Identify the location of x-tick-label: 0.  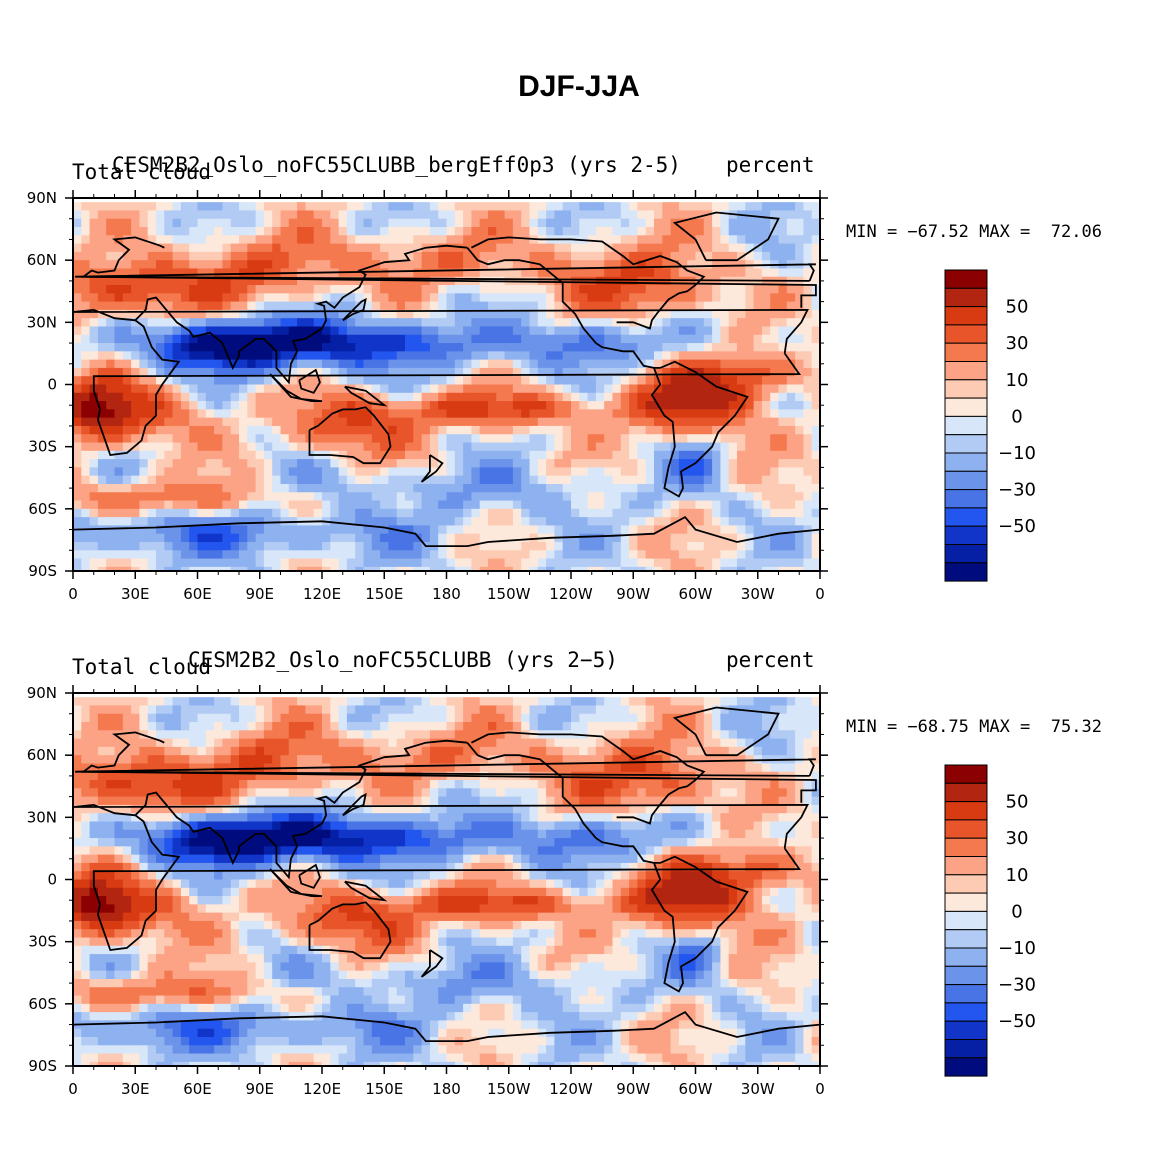
(73, 594).